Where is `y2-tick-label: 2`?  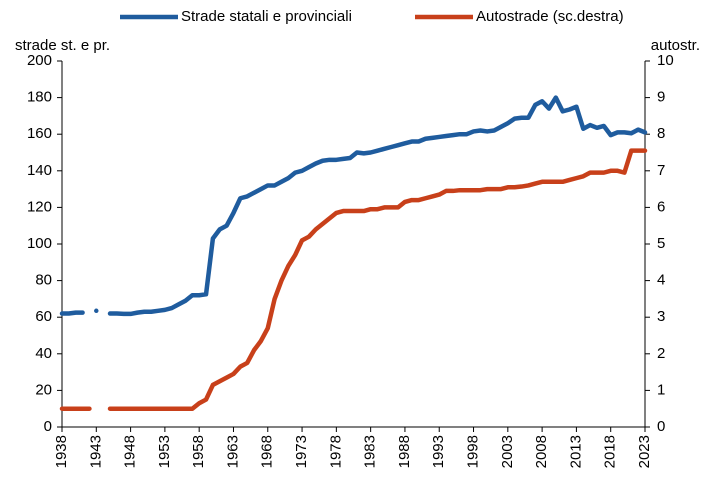
y2-tick-label: 2 is located at coordinates (661, 353).